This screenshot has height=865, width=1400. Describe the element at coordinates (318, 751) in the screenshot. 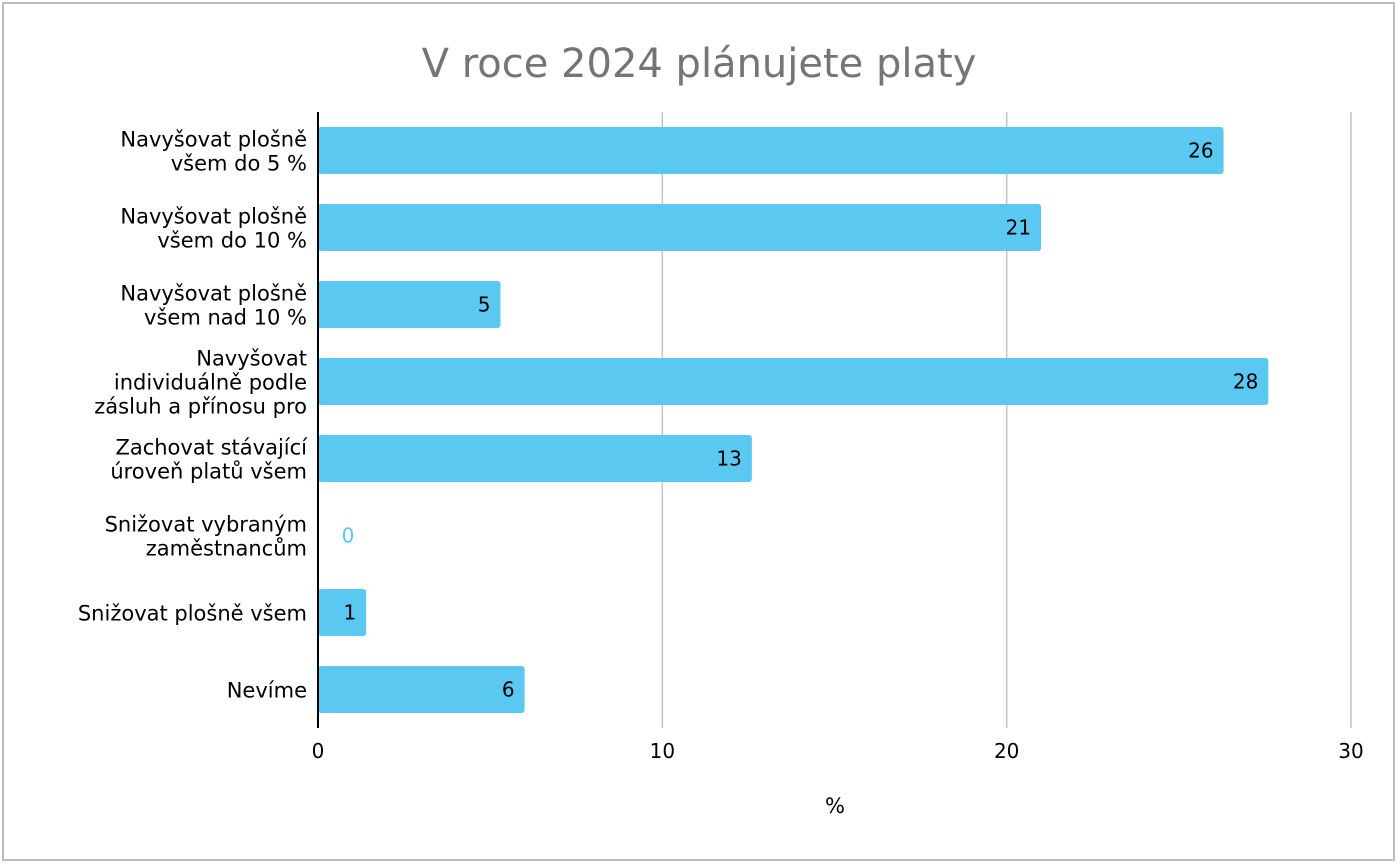

I see `x-tick-label: 0` at that location.